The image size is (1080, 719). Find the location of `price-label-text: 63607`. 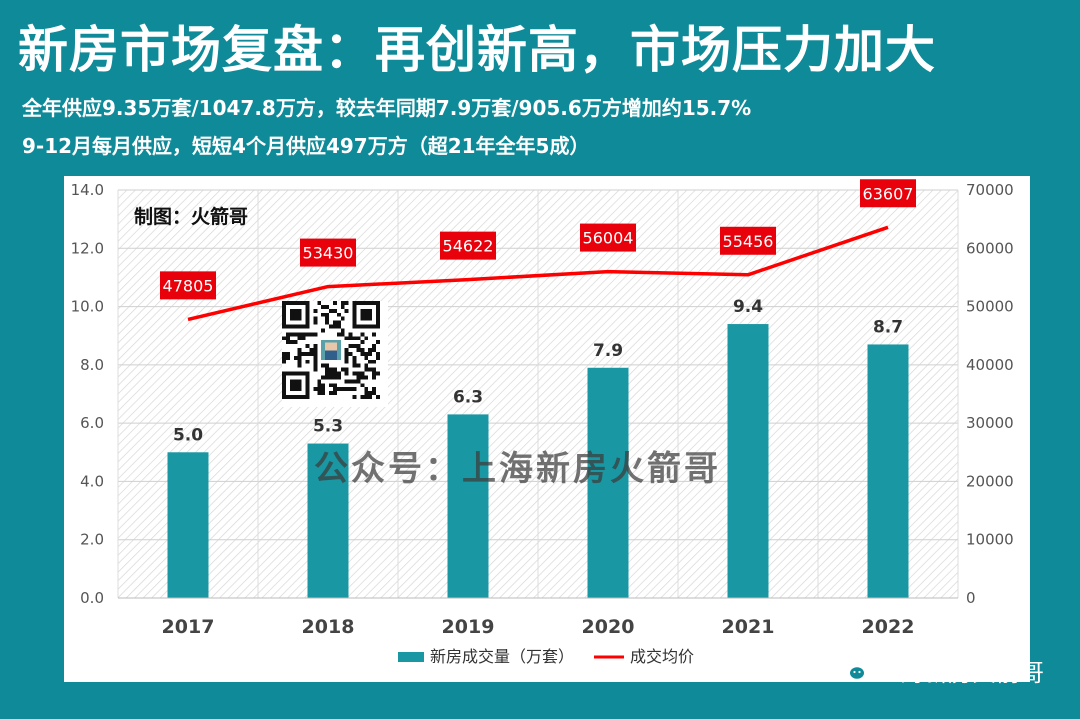

price-label-text: 63607 is located at coordinates (888, 193).